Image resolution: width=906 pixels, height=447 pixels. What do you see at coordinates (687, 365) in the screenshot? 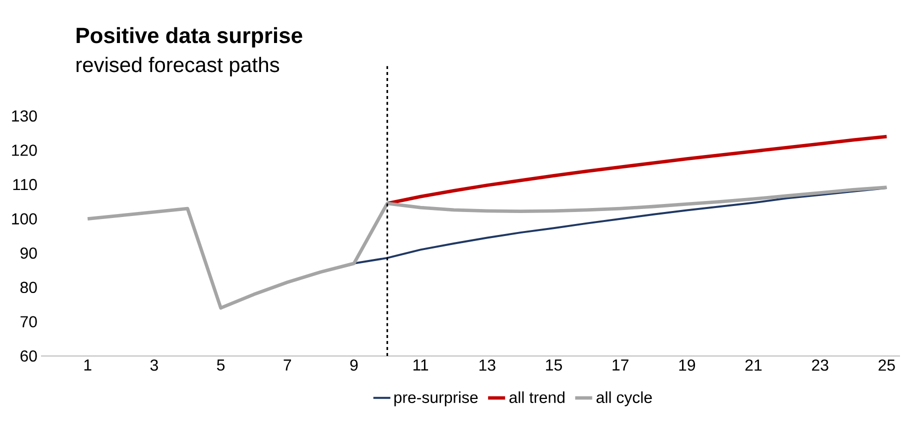
I see `x-tick-label: 19` at bounding box center [687, 365].